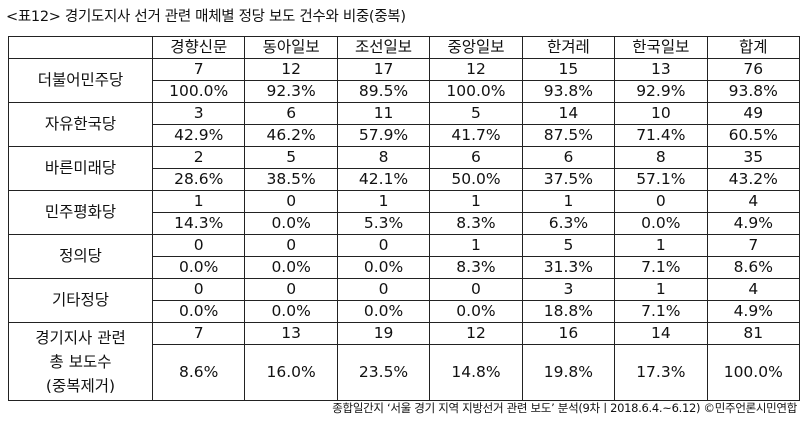  I want to click on share-cell: 60.5%, so click(753, 135).